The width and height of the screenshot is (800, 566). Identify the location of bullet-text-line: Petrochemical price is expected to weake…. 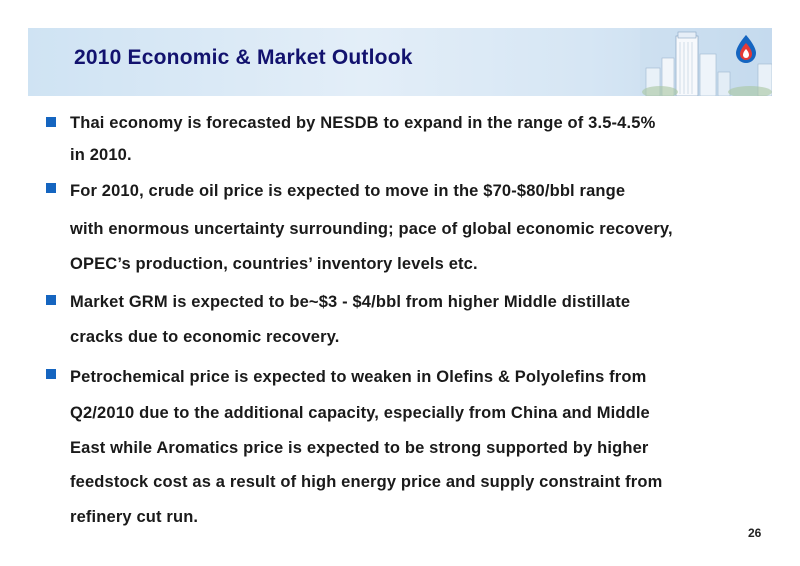
(358, 377).